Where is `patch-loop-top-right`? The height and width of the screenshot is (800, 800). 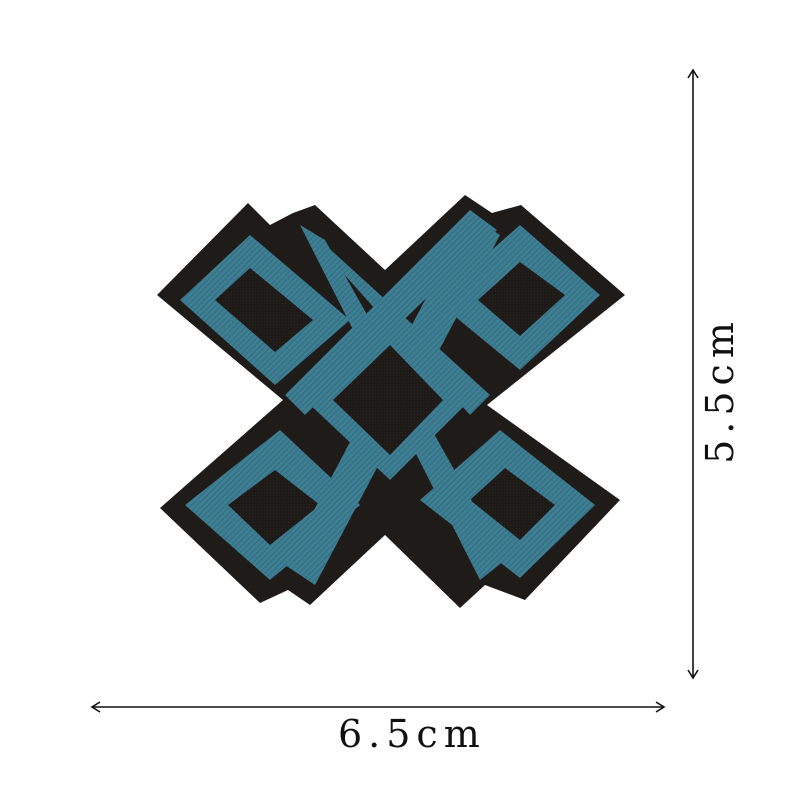 patch-loop-top-right is located at coordinates (517, 297).